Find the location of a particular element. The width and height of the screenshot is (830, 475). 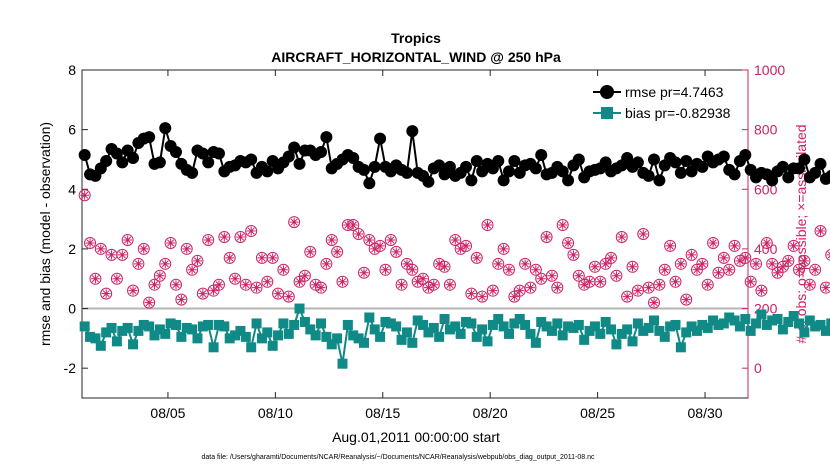

legend-bias-label: bias pr=-0.82938 is located at coordinates (678, 113).